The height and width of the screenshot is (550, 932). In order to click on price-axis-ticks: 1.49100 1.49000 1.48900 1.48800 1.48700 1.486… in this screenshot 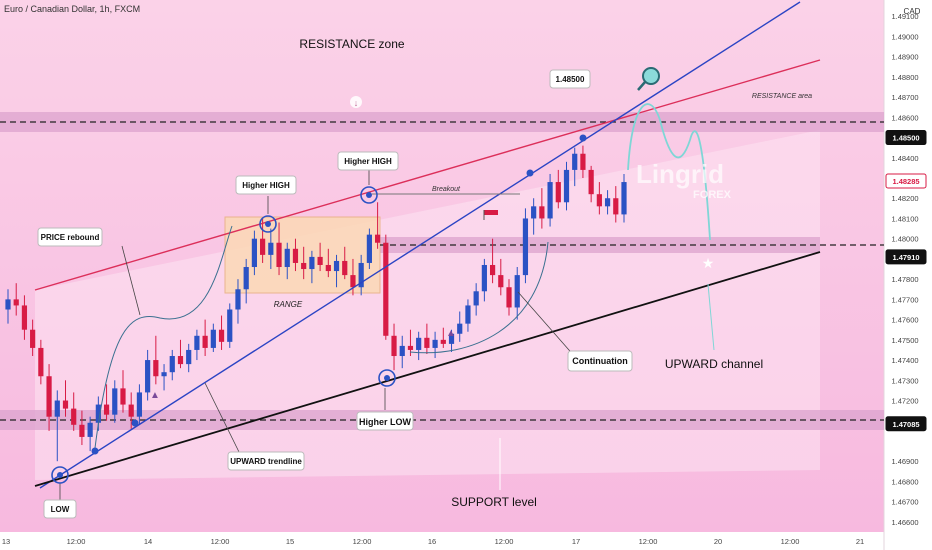, I will do `click(904, 269)`.